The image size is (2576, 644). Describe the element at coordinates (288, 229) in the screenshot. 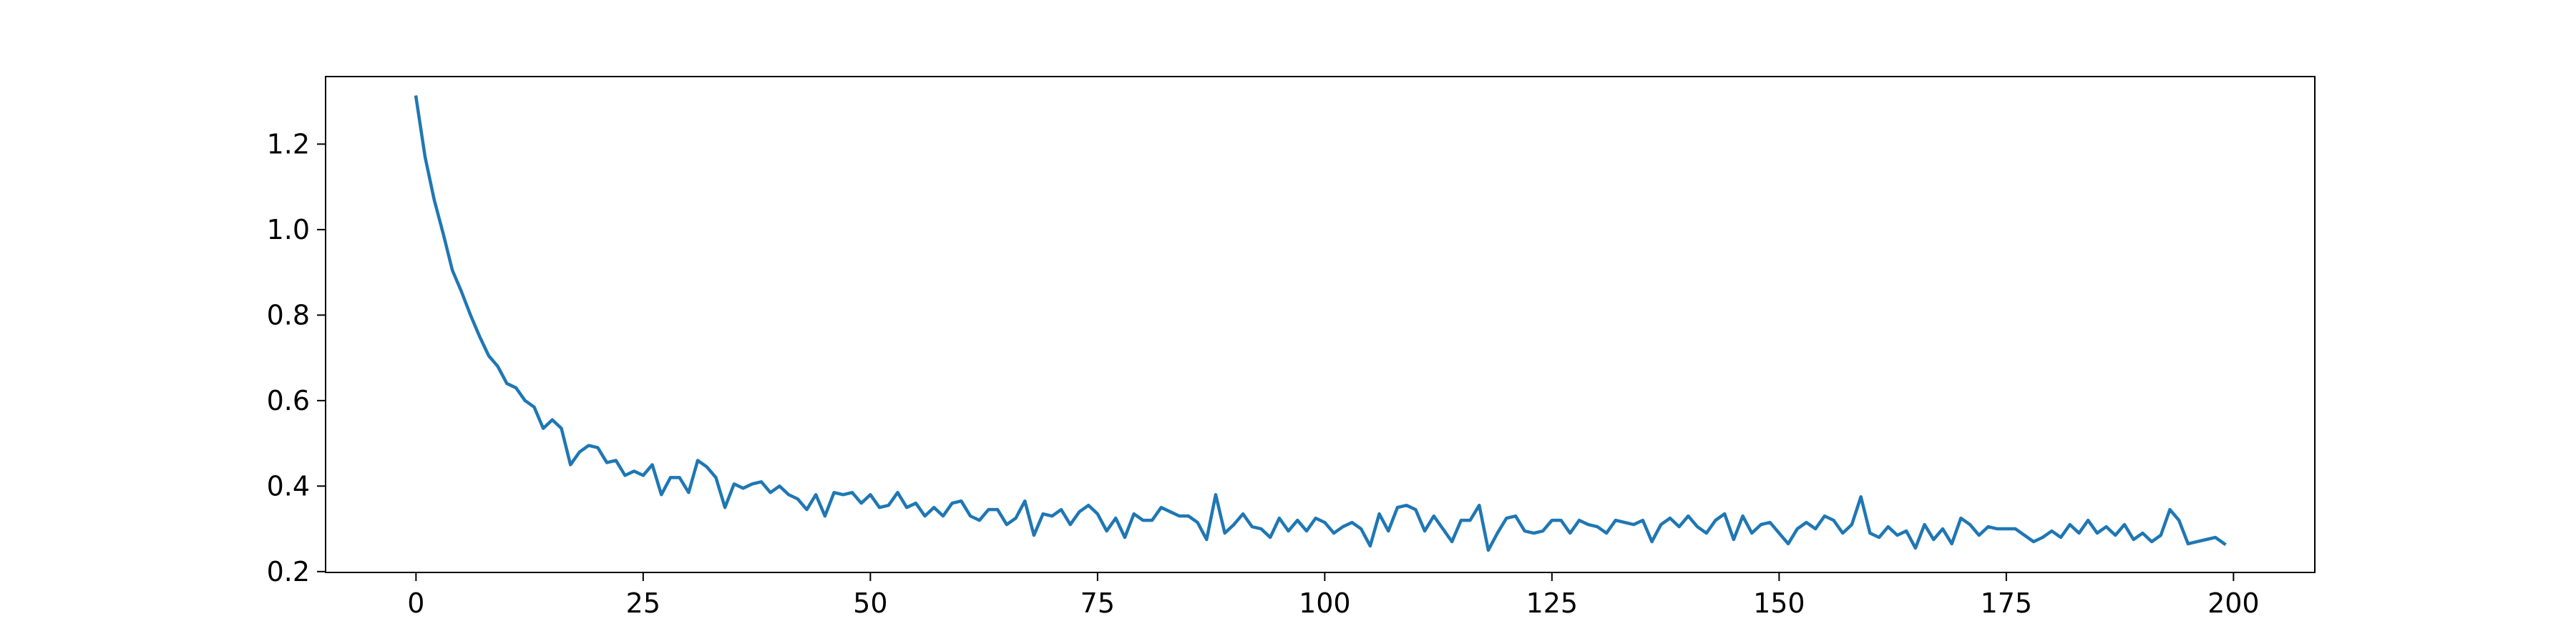

I see `y-tick-label: 1.0` at that location.